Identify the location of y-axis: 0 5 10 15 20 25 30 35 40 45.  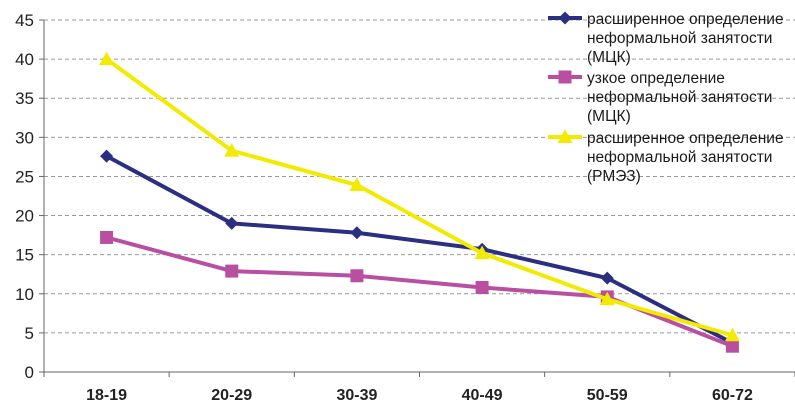
(30, 196).